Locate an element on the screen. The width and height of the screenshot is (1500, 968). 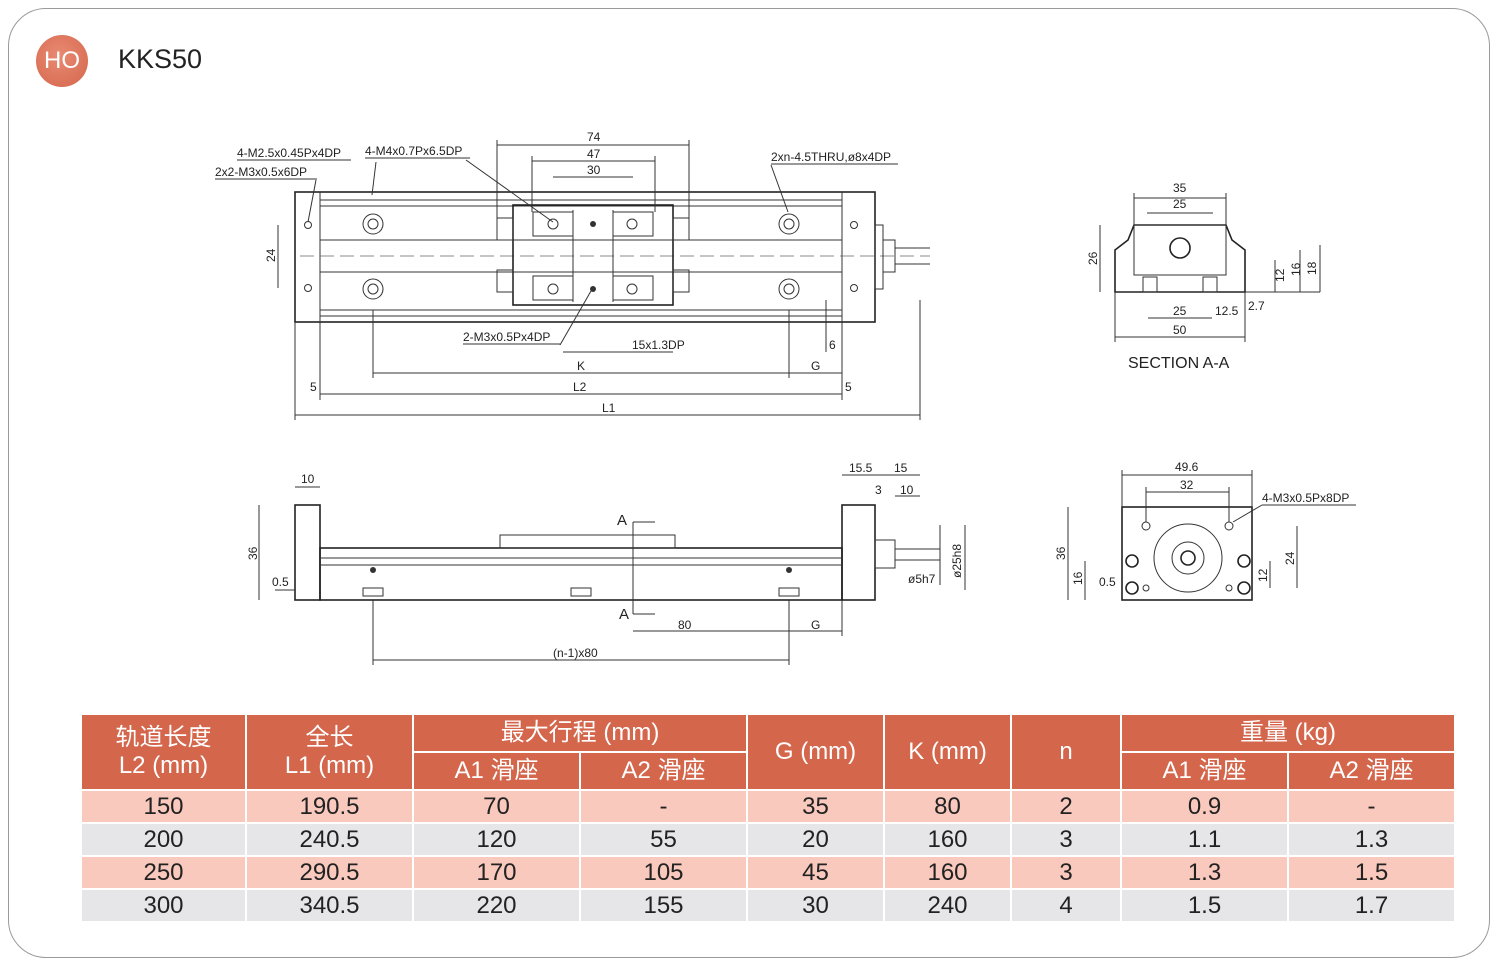
note-m2-5: 4-M2.5x0.45Px4DP is located at coordinates (289, 153).